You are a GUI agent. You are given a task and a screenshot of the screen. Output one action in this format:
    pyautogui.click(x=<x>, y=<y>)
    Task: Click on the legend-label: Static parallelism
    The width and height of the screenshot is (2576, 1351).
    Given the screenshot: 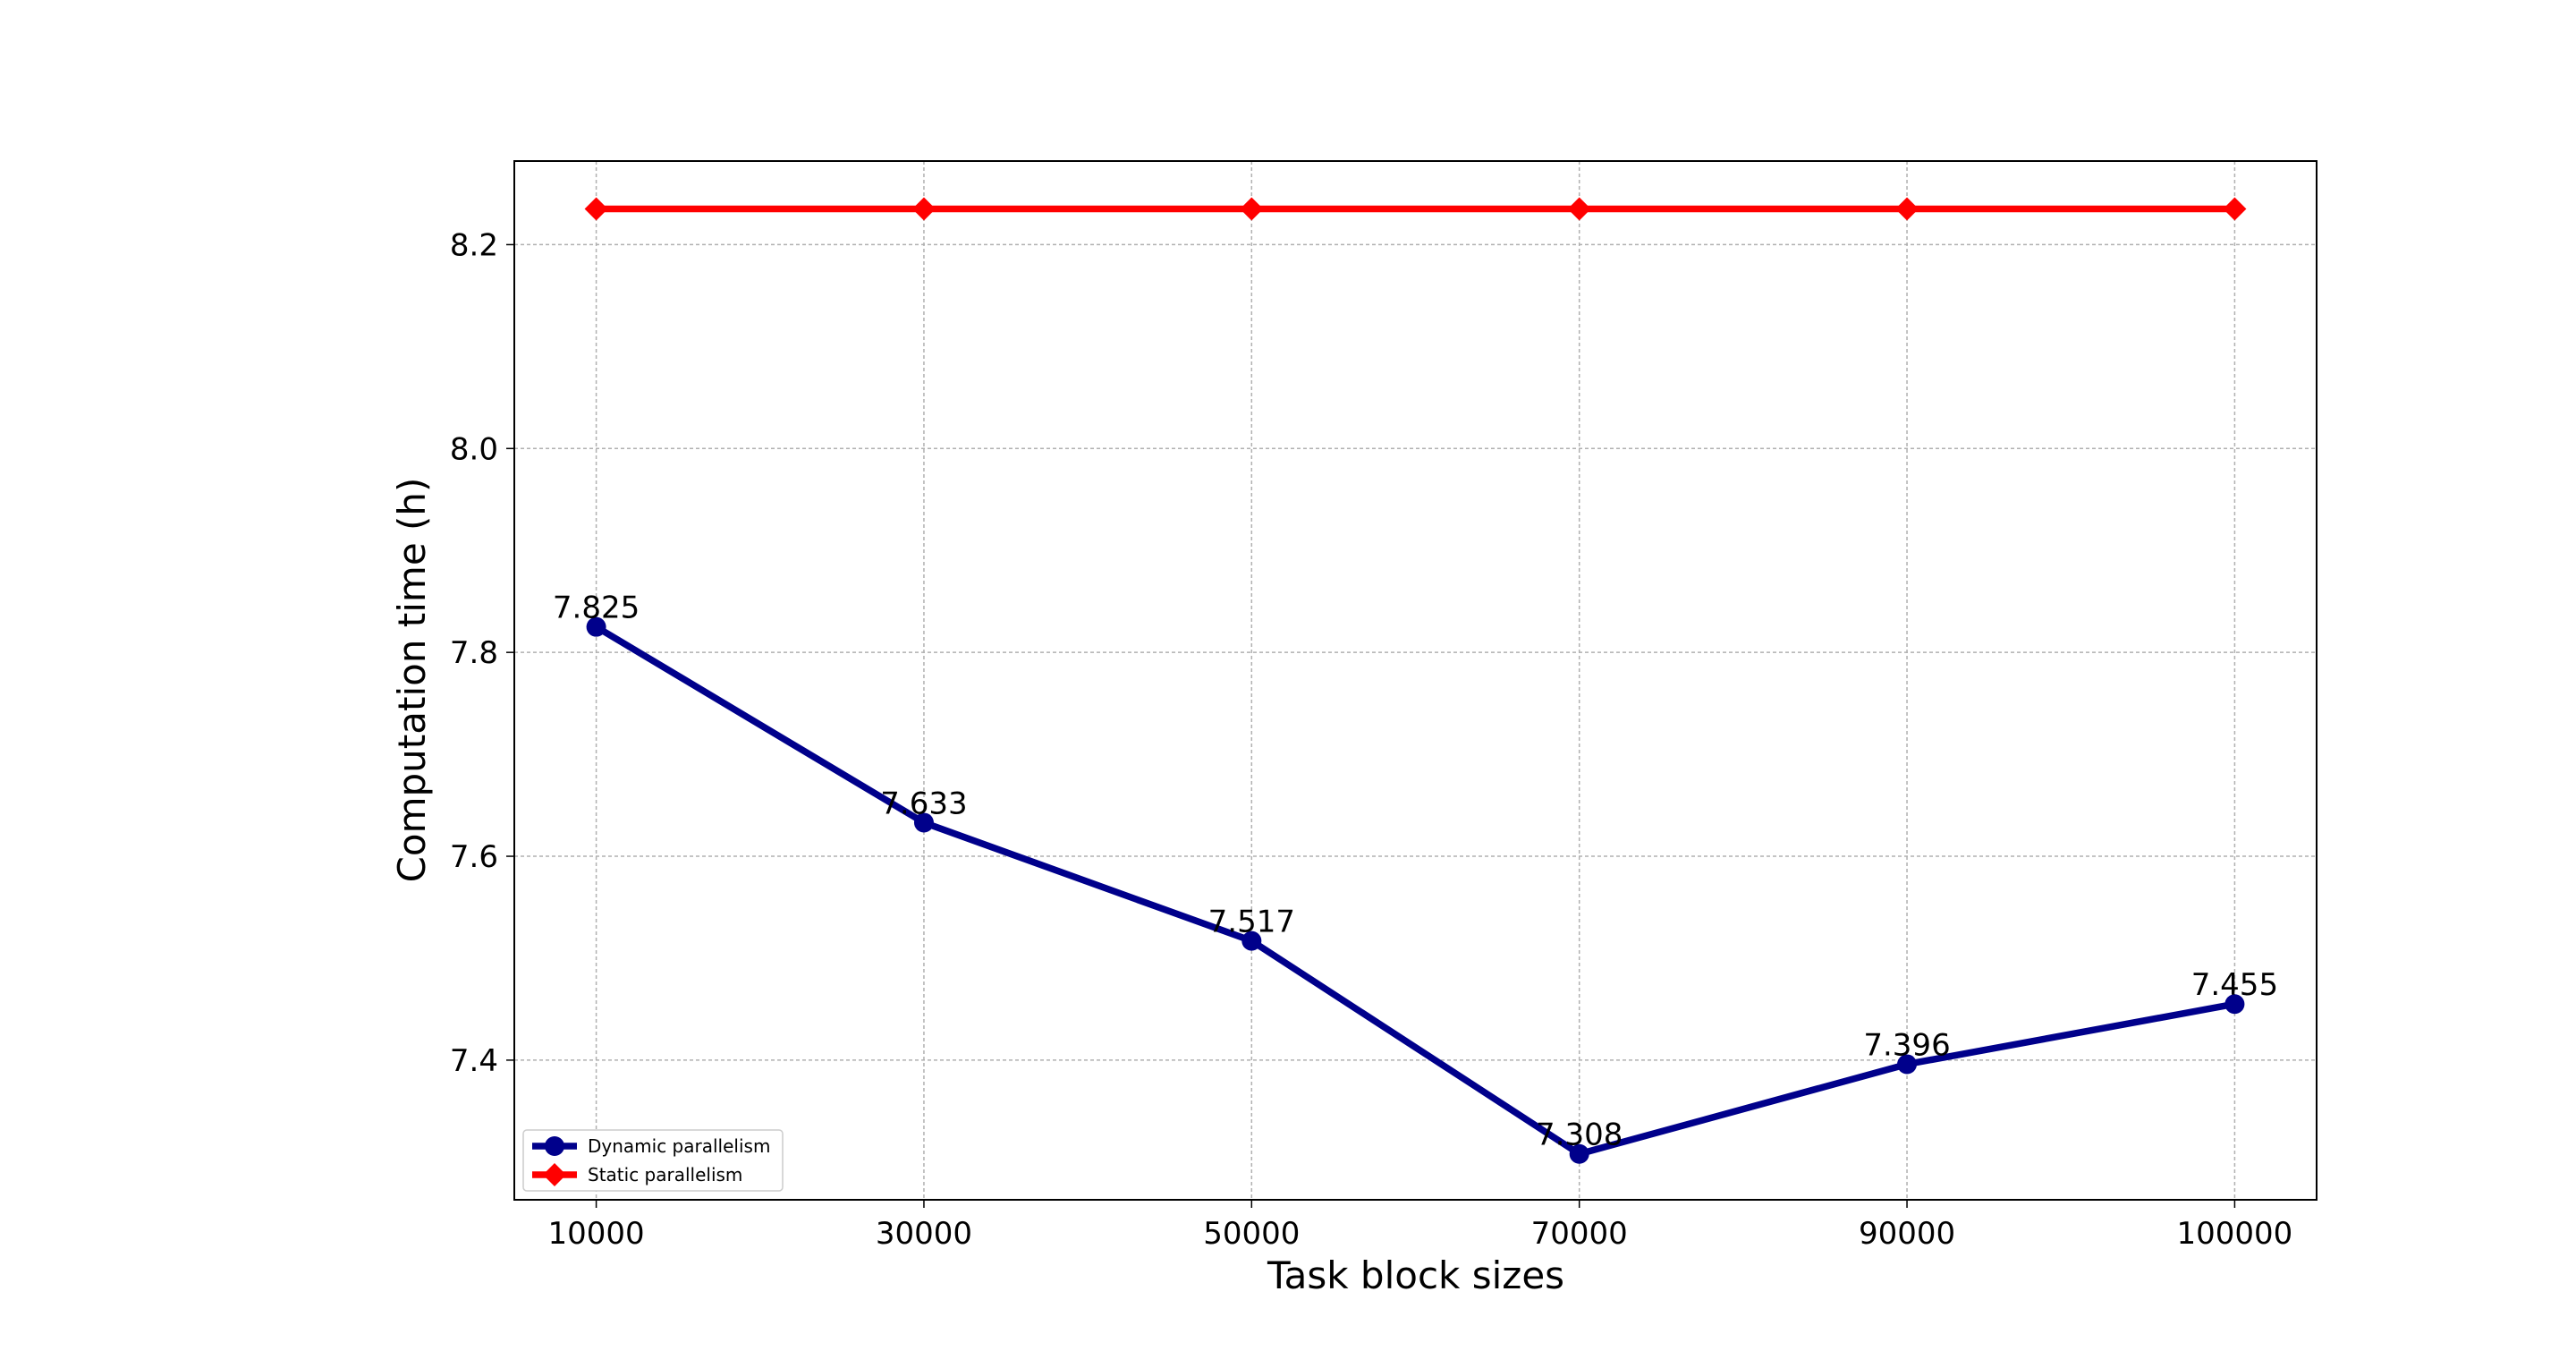 What is the action you would take?
    pyautogui.click(x=665, y=1175)
    